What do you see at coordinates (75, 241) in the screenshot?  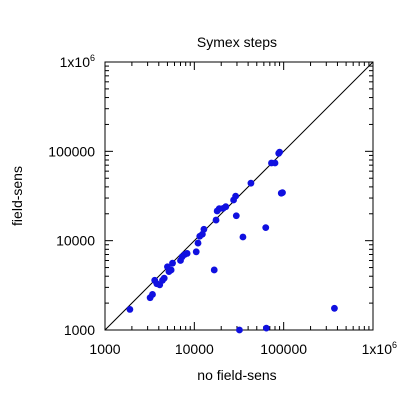 I see `y-tick-label: 10000` at bounding box center [75, 241].